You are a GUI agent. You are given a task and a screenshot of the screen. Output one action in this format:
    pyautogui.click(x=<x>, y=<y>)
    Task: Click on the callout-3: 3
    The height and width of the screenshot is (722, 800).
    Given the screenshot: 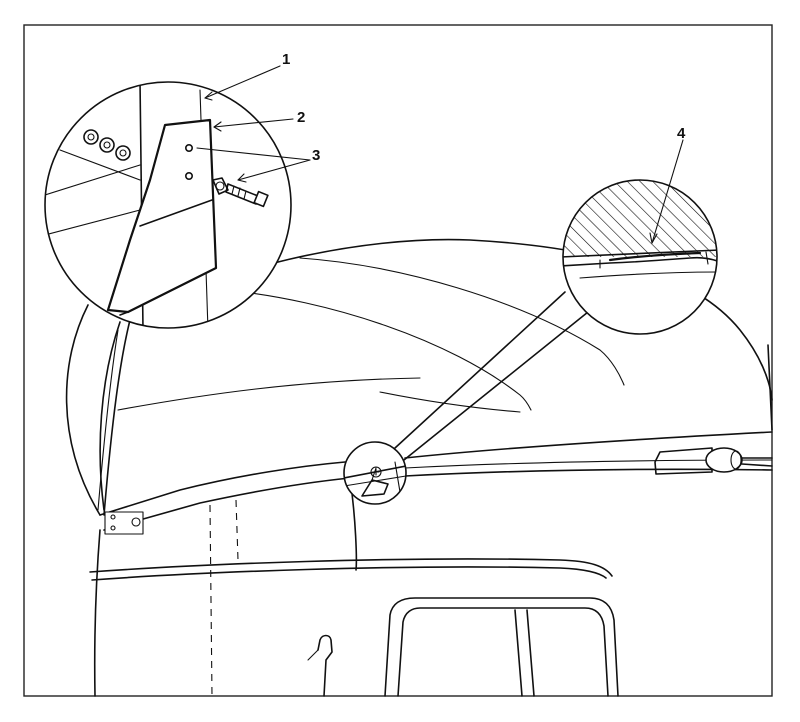 What is the action you would take?
    pyautogui.click(x=316, y=155)
    